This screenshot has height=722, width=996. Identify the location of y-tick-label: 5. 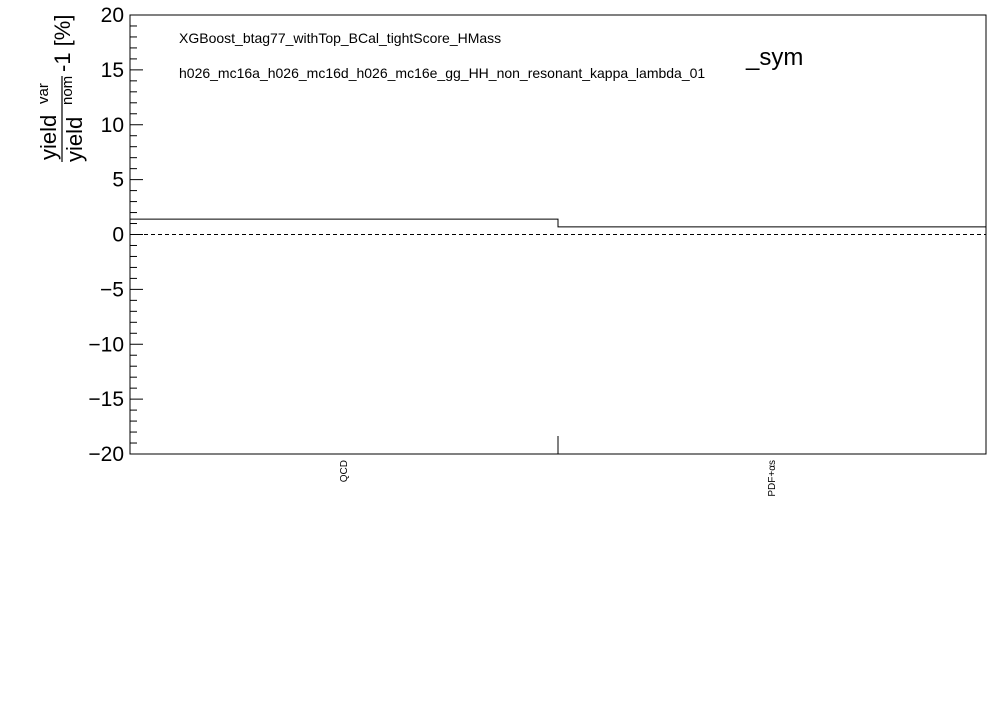
(118, 180).